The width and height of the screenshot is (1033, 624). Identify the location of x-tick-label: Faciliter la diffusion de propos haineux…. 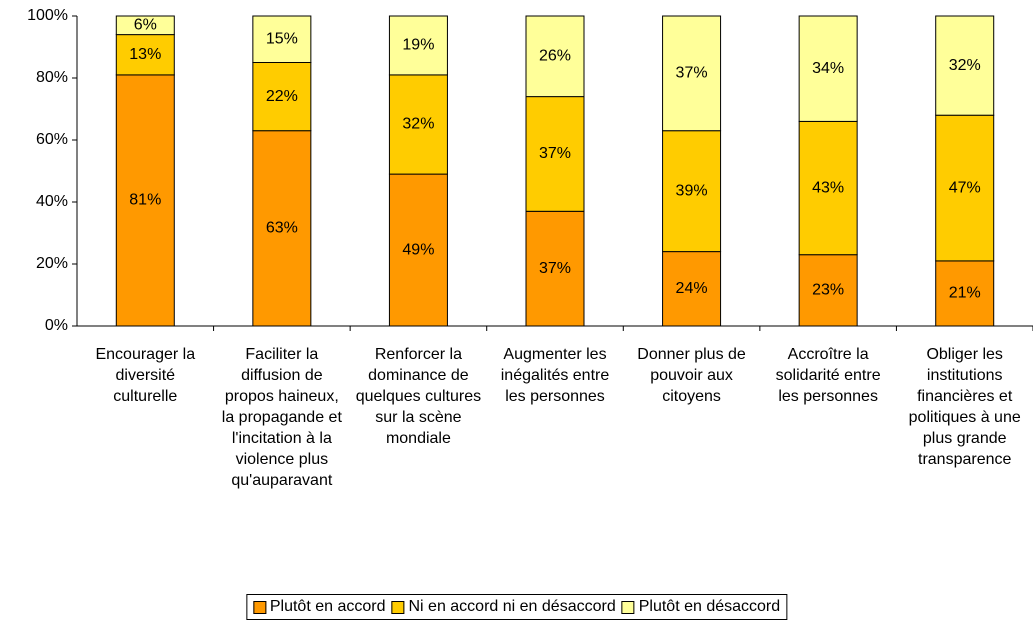
(281, 417).